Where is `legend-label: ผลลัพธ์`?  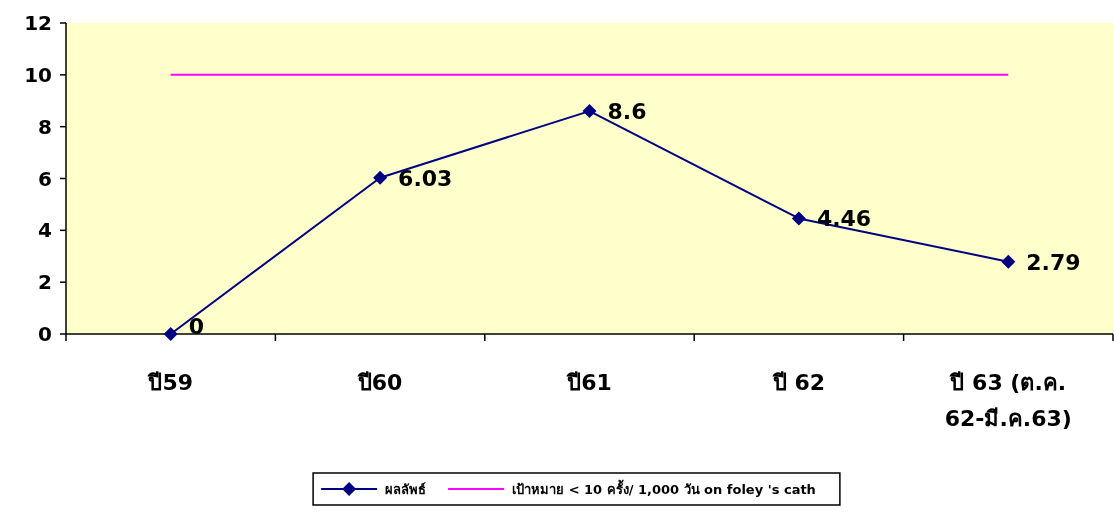 legend-label: ผลลัพธ์ is located at coordinates (406, 489).